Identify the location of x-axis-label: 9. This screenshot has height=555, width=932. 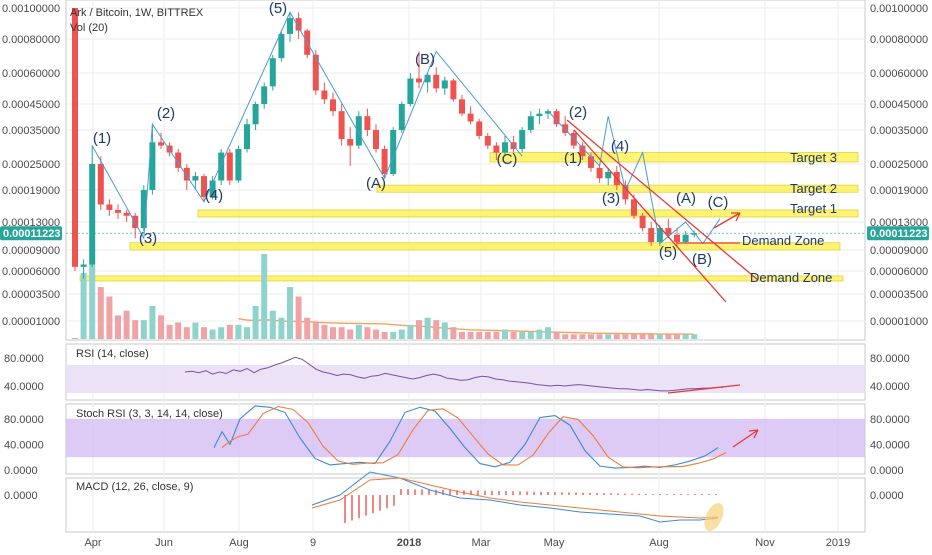
(313, 543).